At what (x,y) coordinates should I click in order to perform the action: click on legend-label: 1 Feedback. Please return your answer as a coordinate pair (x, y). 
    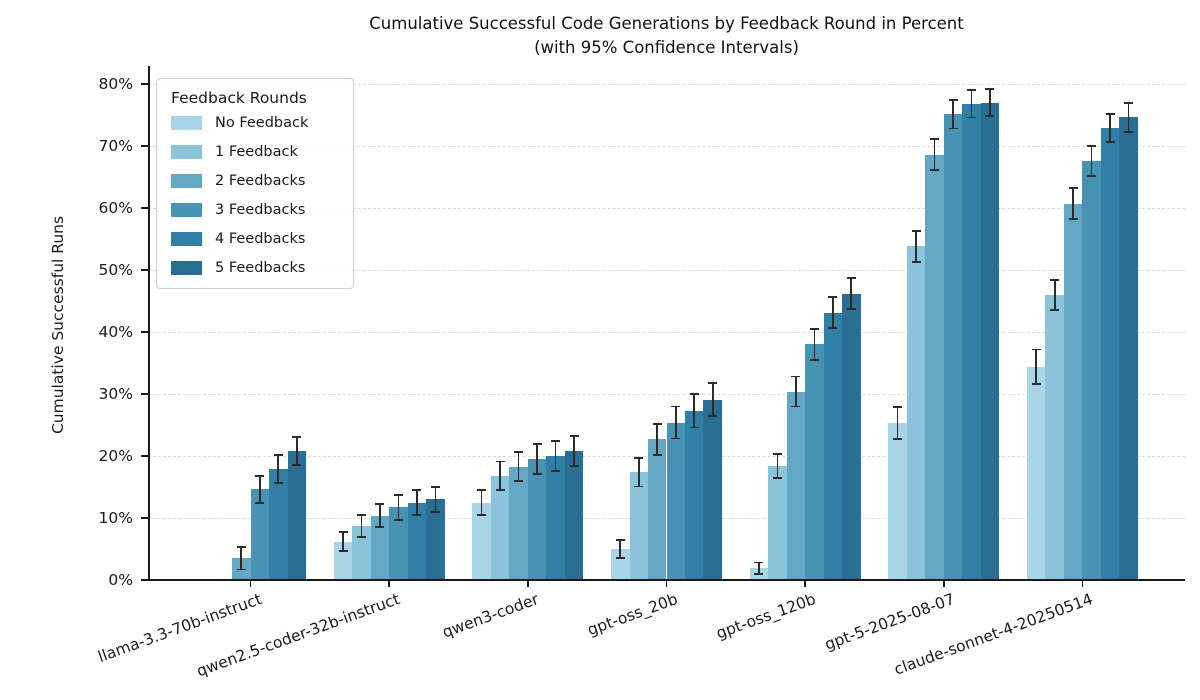
    Looking at the image, I should click on (256, 152).